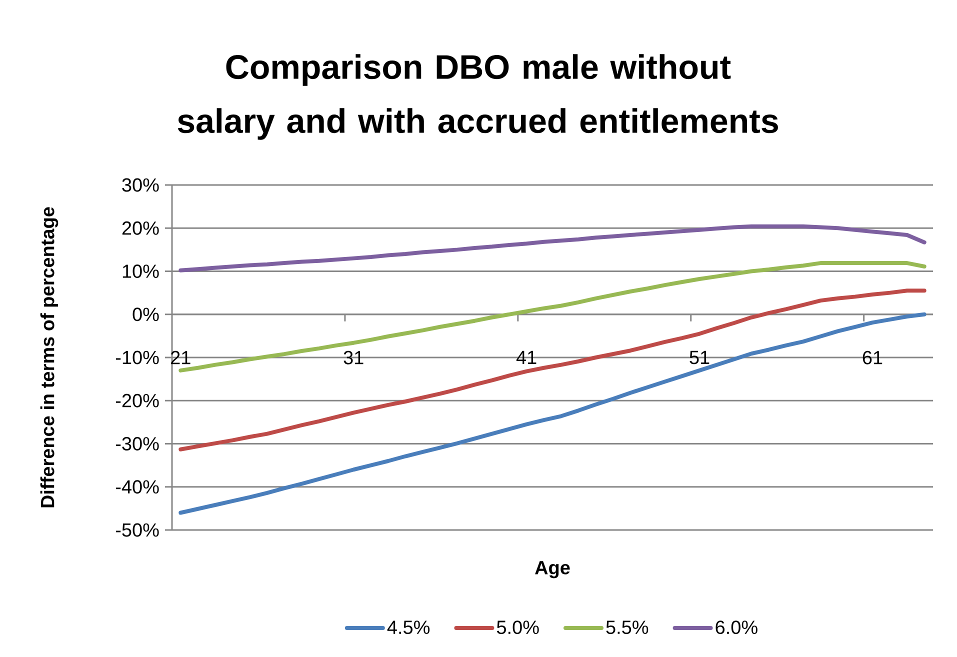 This screenshot has width=957, height=657. What do you see at coordinates (517, 627) in the screenshot?
I see `legend-label: 5.0%` at bounding box center [517, 627].